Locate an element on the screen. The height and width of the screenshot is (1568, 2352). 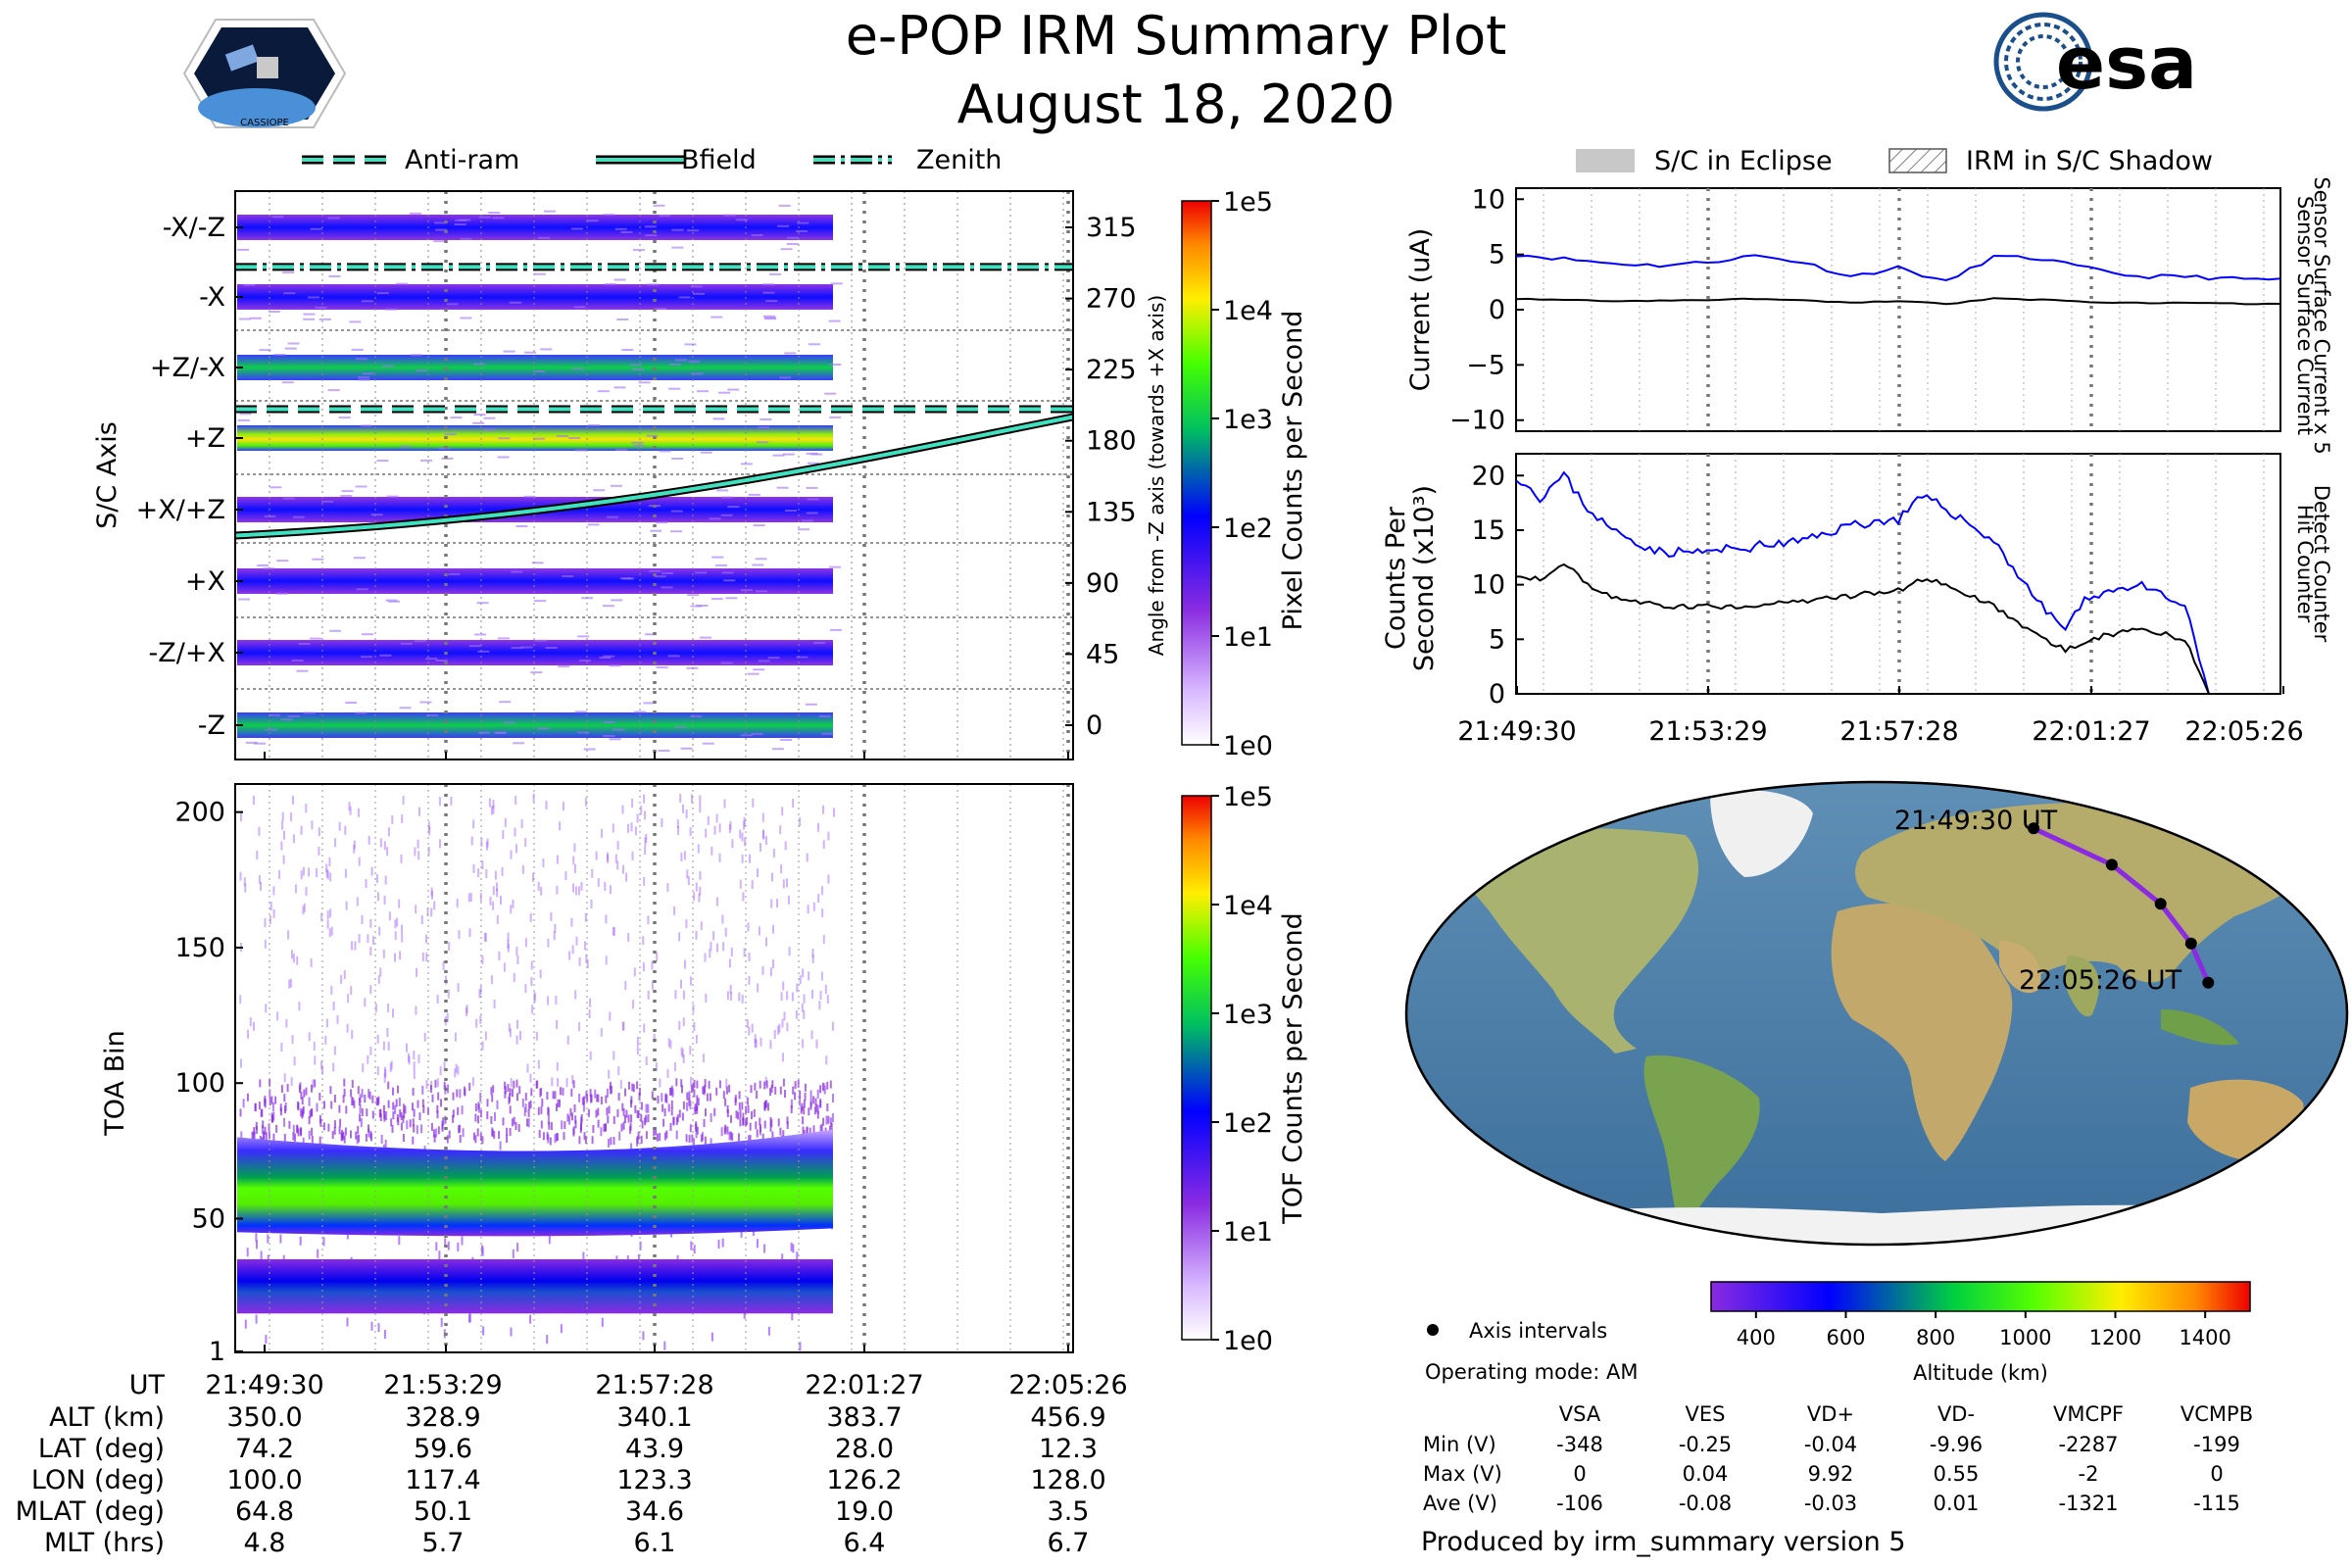
mission-logo-text: CASSIOPE is located at coordinates (264, 123).